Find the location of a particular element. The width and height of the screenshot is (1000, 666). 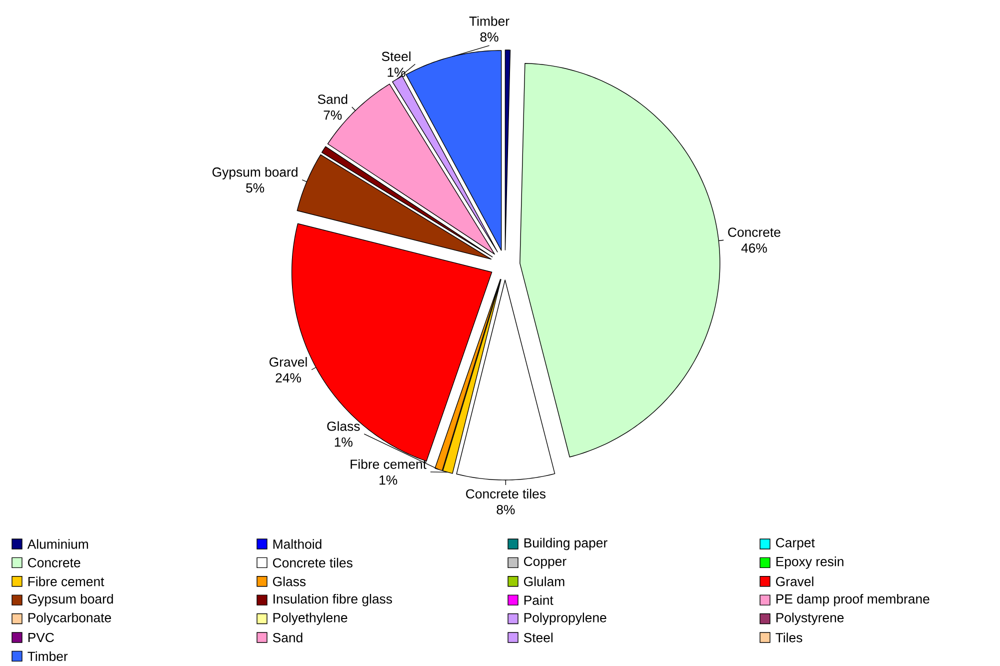

legend-label: Insulation fibre glass is located at coordinates (333, 600).